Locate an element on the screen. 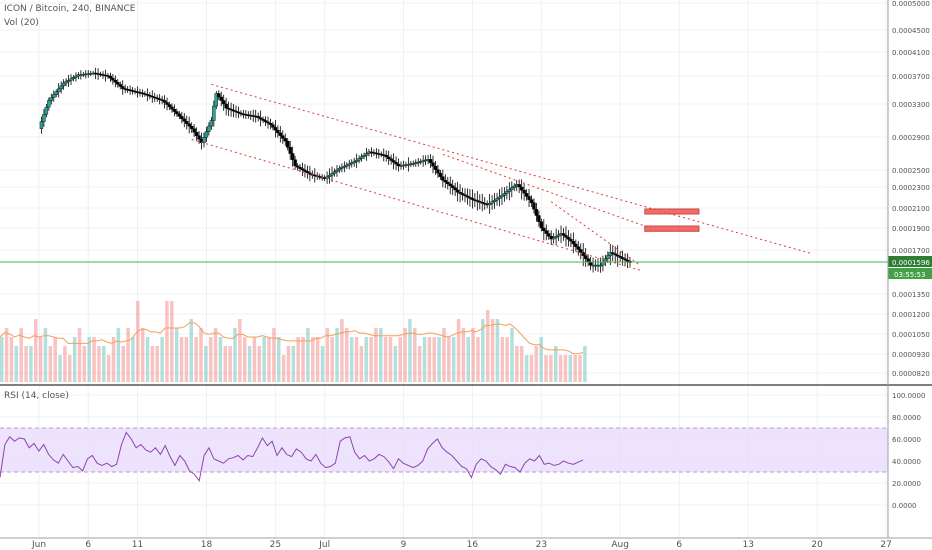 This screenshot has width=932, height=550. target-zone-box is located at coordinates (672, 228).